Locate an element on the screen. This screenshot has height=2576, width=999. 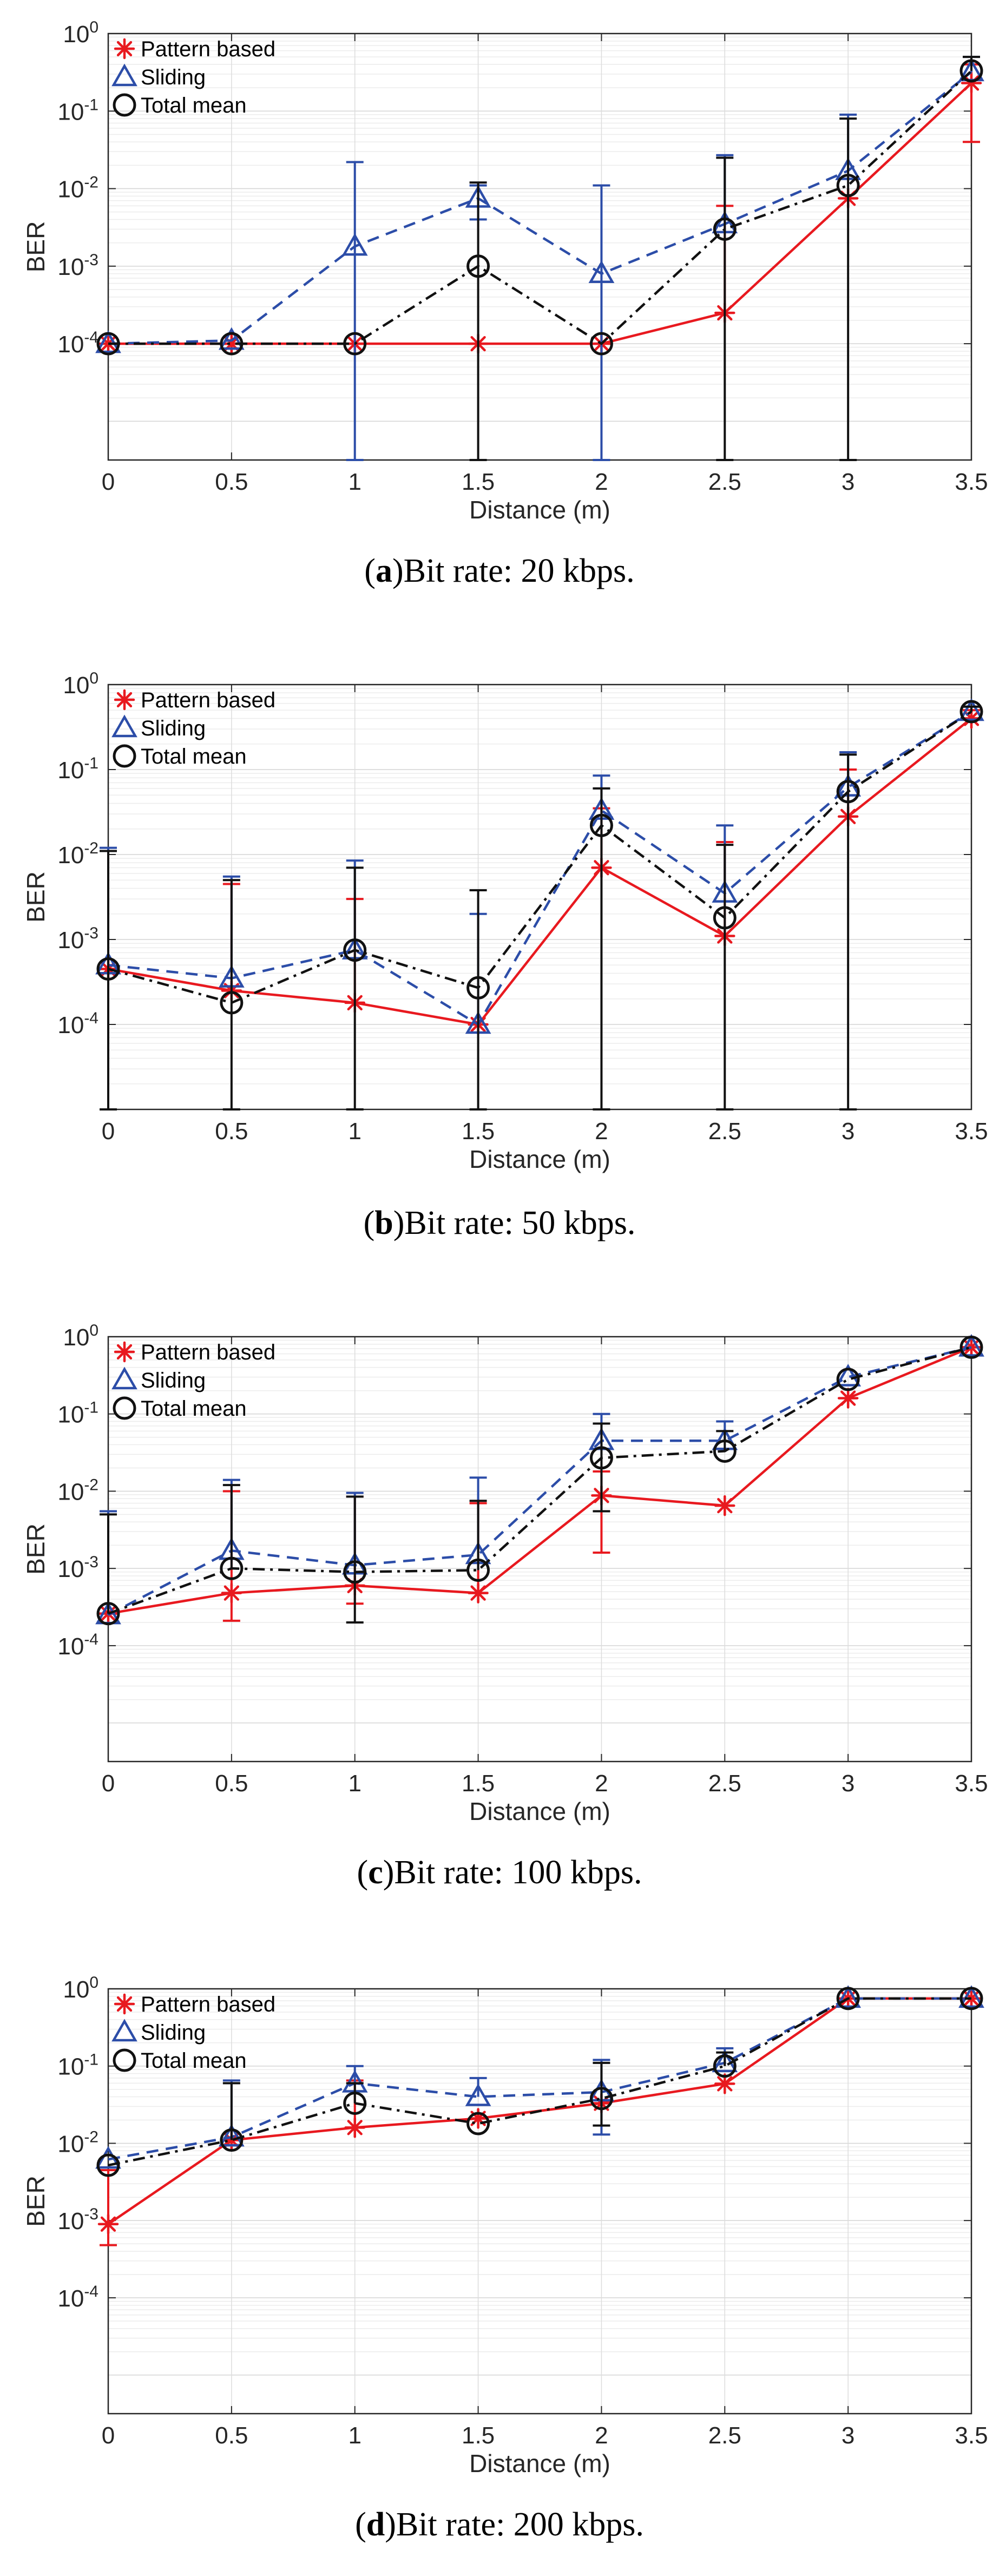
legend-item: Sliding is located at coordinates (159, 1379).